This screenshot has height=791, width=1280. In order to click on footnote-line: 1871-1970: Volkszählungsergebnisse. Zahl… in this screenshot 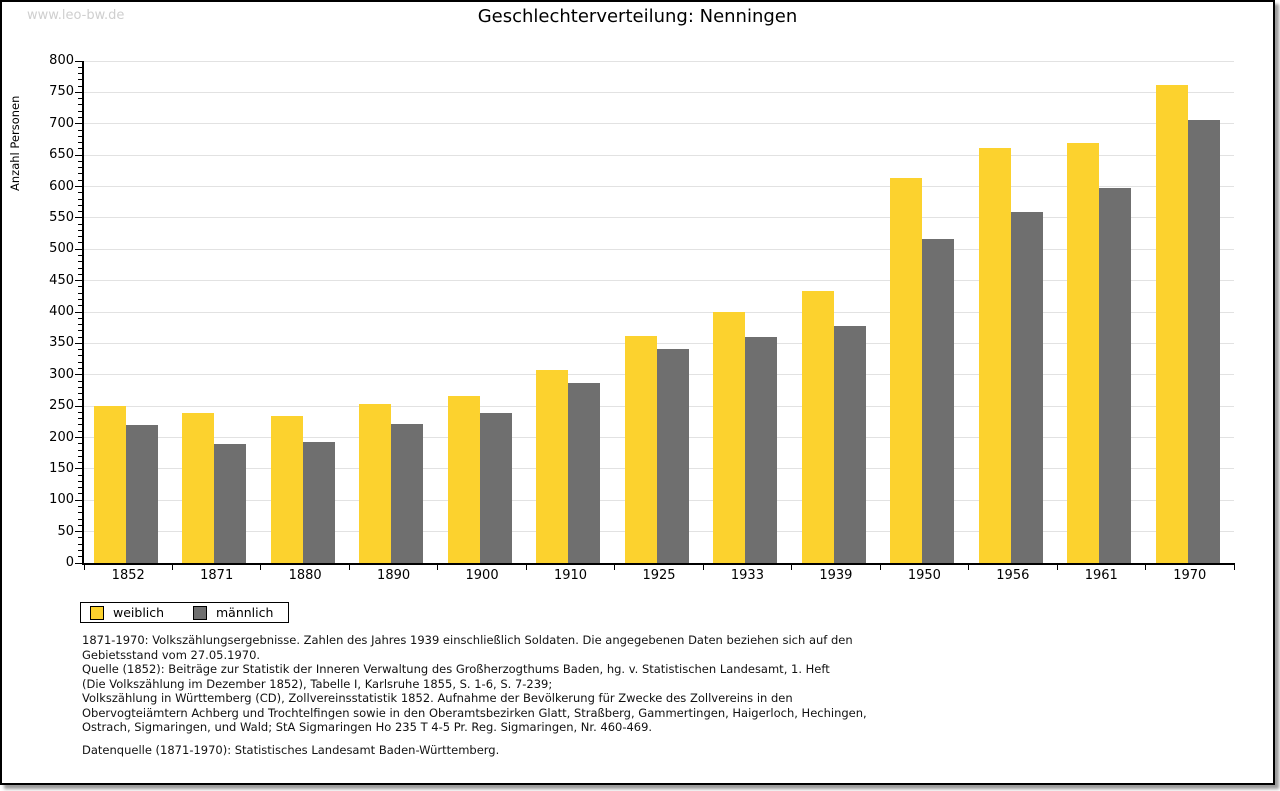, I will do `click(467, 640)`.